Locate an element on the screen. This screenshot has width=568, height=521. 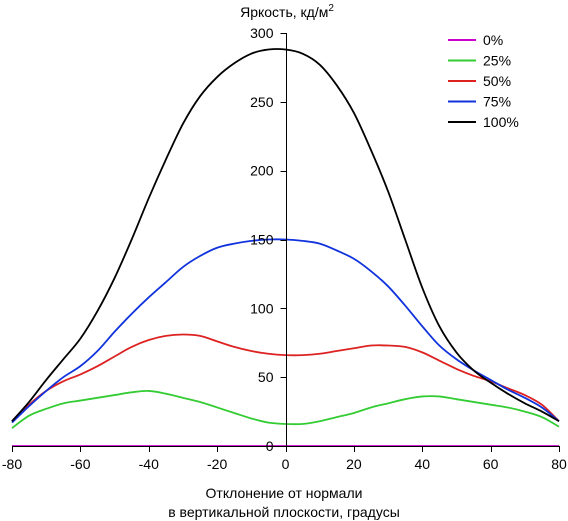
x-tick-label: -20 is located at coordinates (217, 464).